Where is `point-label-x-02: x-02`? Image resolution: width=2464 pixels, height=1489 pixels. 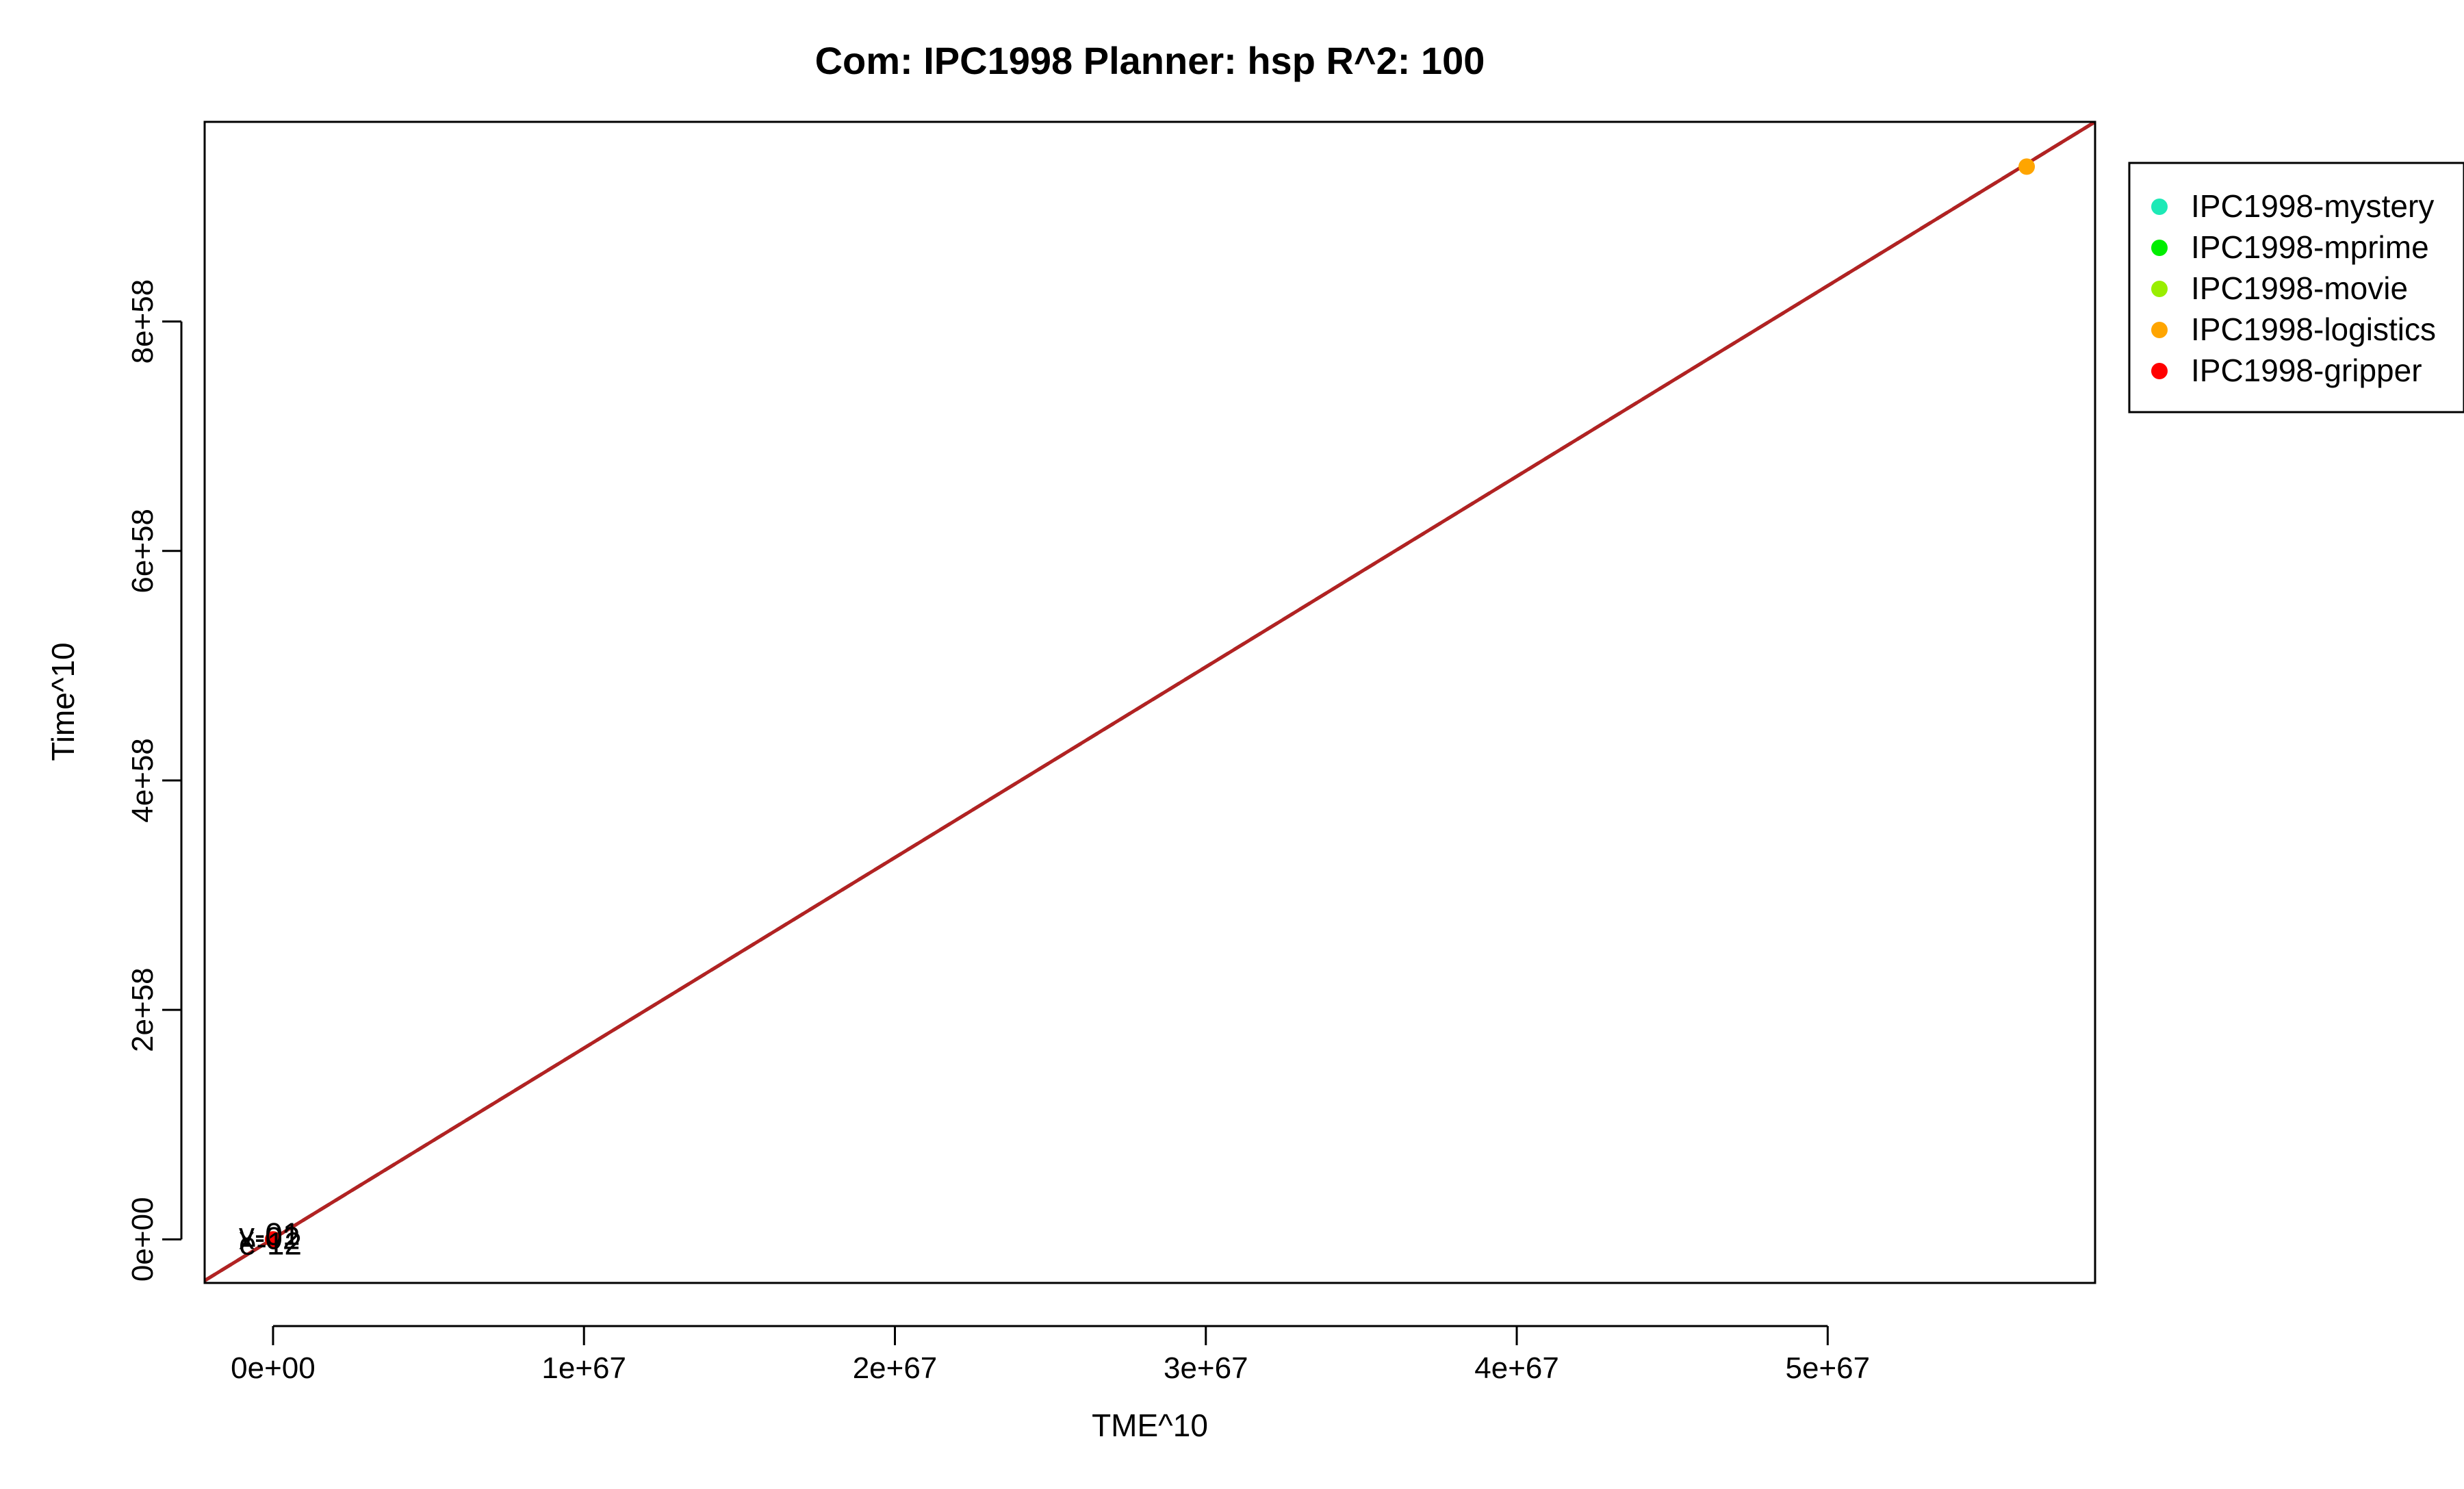
point-label-x-02: x-02 is located at coordinates (269, 1238).